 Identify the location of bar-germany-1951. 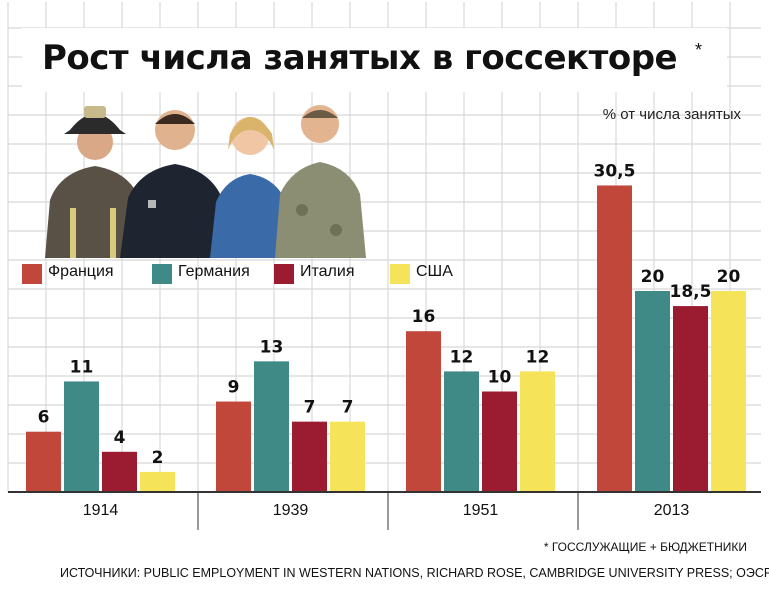
(461, 431).